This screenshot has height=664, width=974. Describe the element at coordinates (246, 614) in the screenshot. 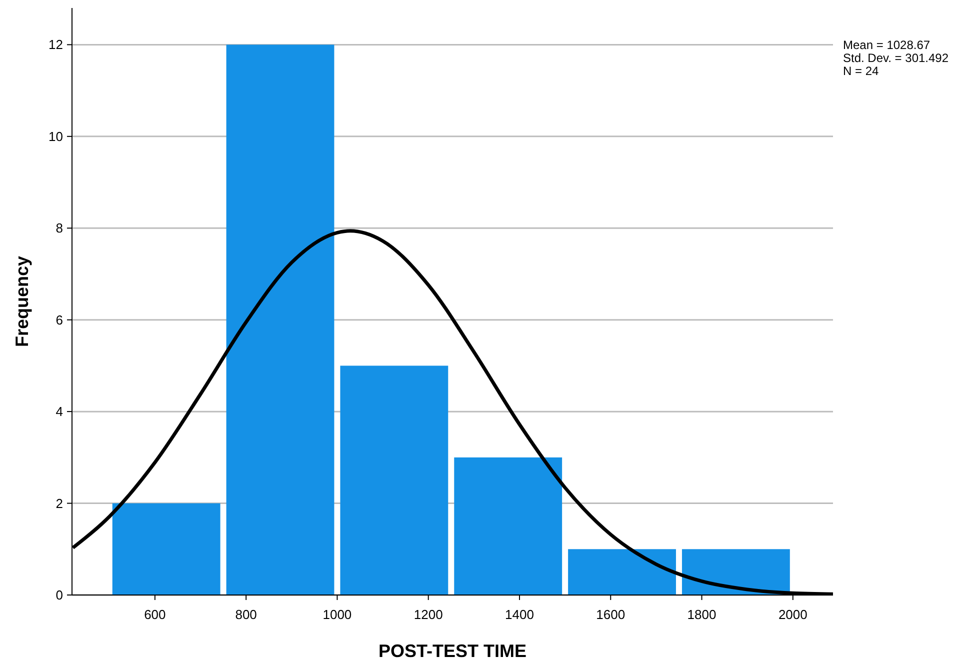

I see `x-tick-label: 800` at that location.